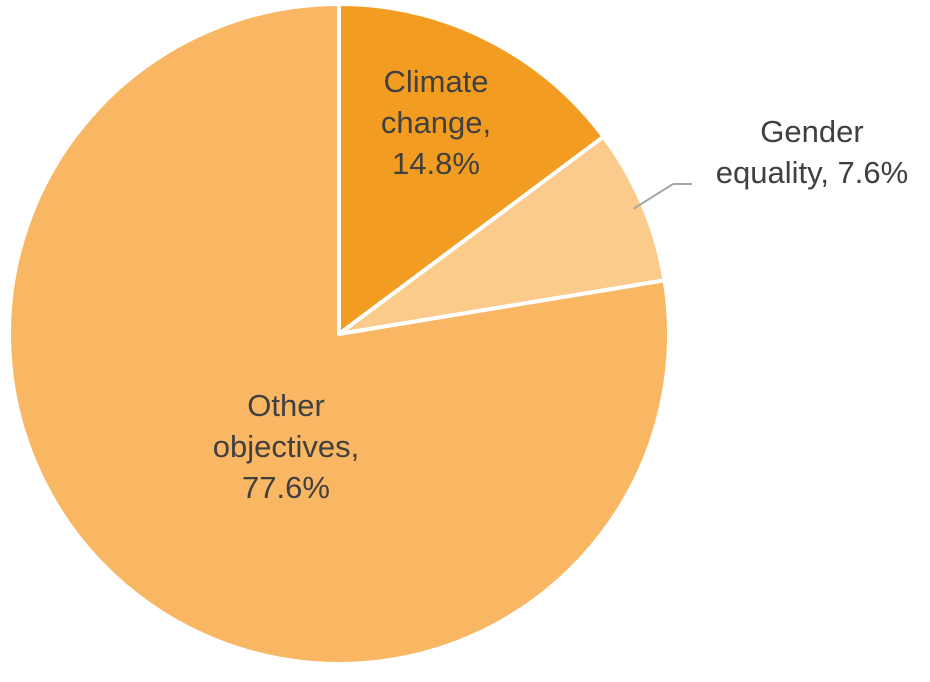 Image resolution: width=930 pixels, height=682 pixels. I want to click on data-label-line: Other, so click(286, 405).